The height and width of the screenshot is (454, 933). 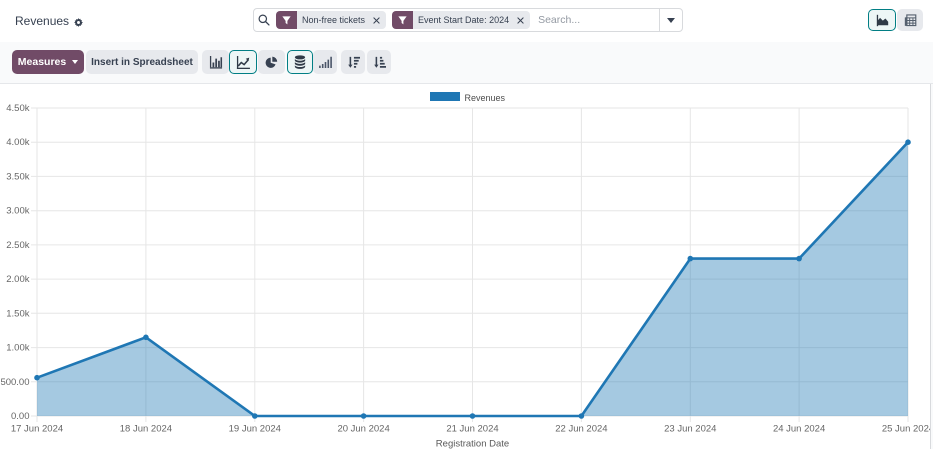 What do you see at coordinates (17, 279) in the screenshot?
I see `svg-text: 2.00k` at bounding box center [17, 279].